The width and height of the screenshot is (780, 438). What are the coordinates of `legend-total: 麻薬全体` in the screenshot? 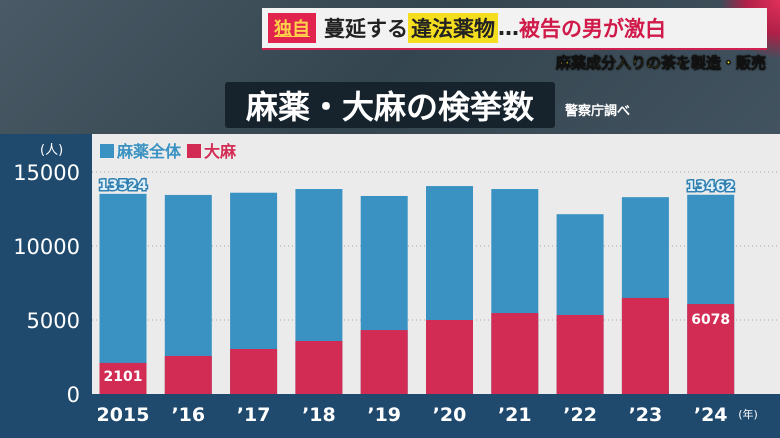 It's located at (140, 150).